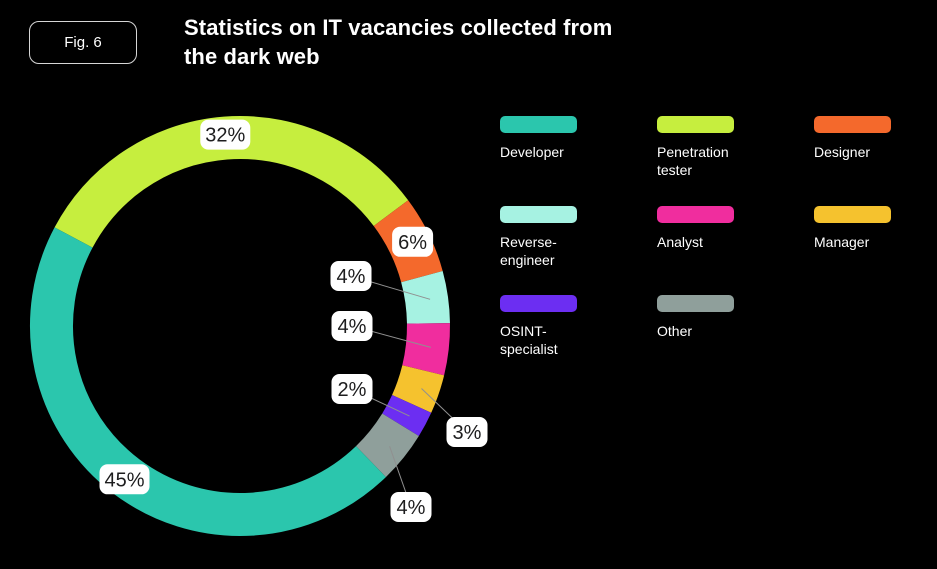 This screenshot has width=937, height=569. I want to click on donut-segment-other, so click(387, 445).